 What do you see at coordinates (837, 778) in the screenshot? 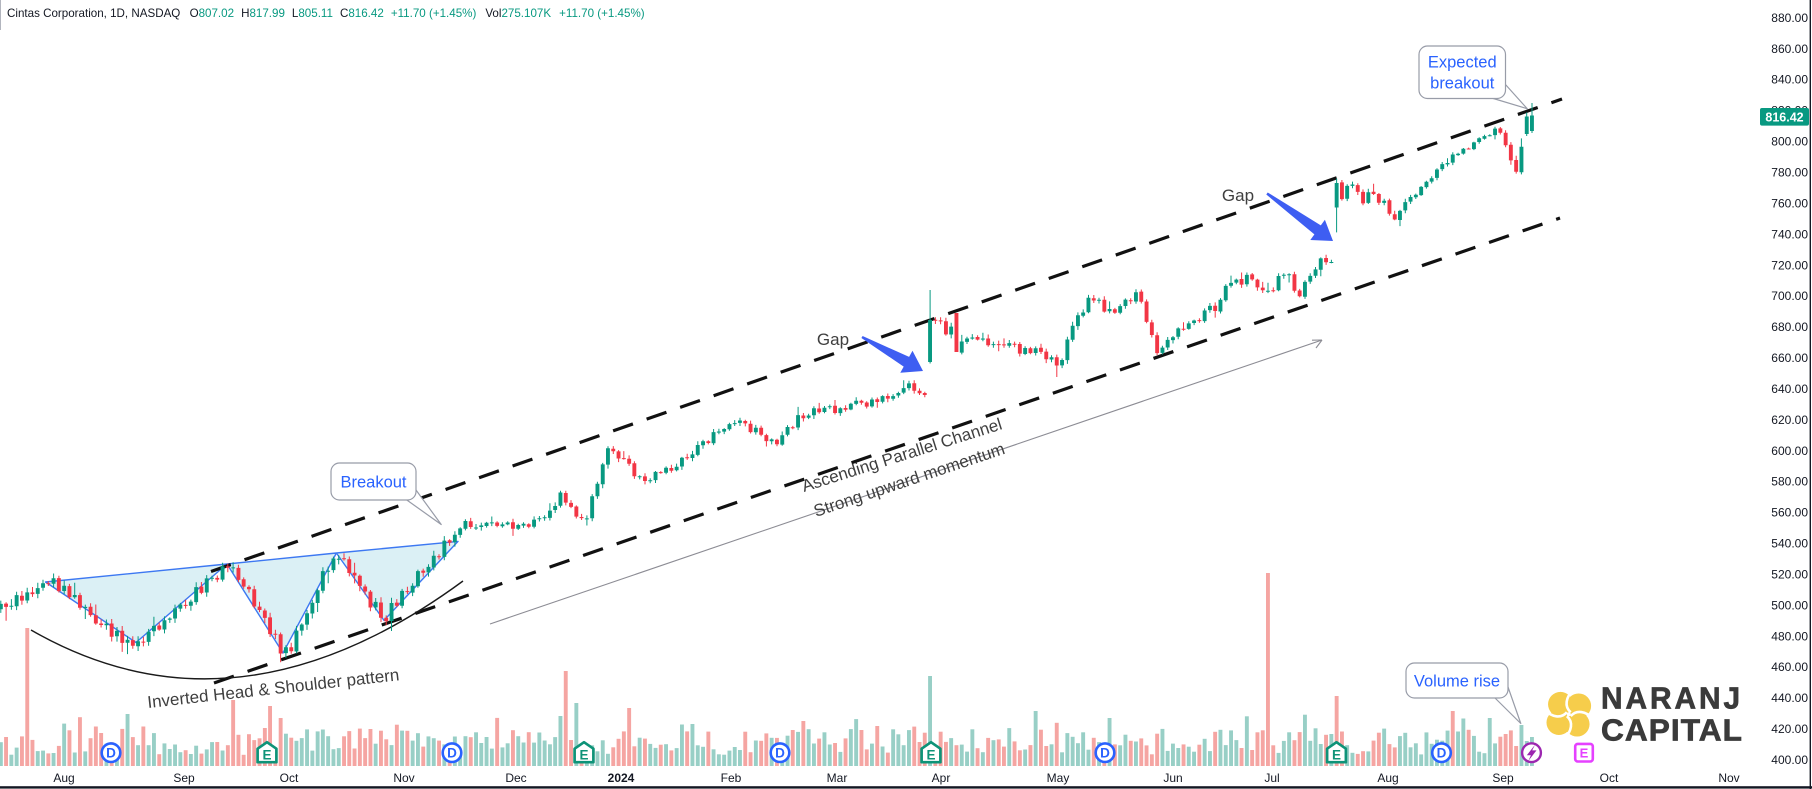
I see `svg-text: Mar` at bounding box center [837, 778].